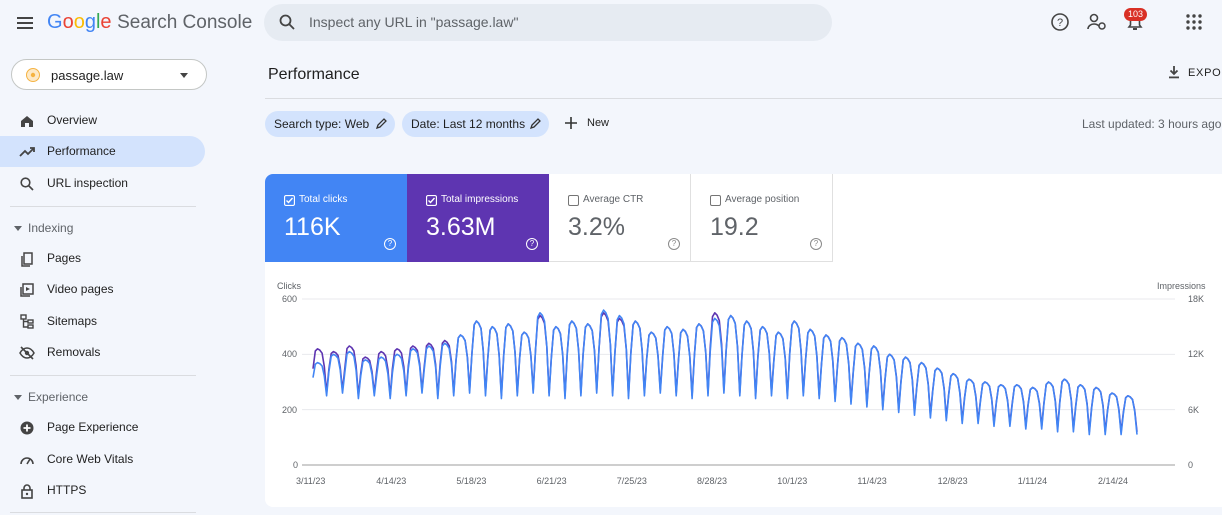 This screenshot has width=1222, height=515. I want to click on sidebar-item-page-experience: Page Experience, so click(102, 427).